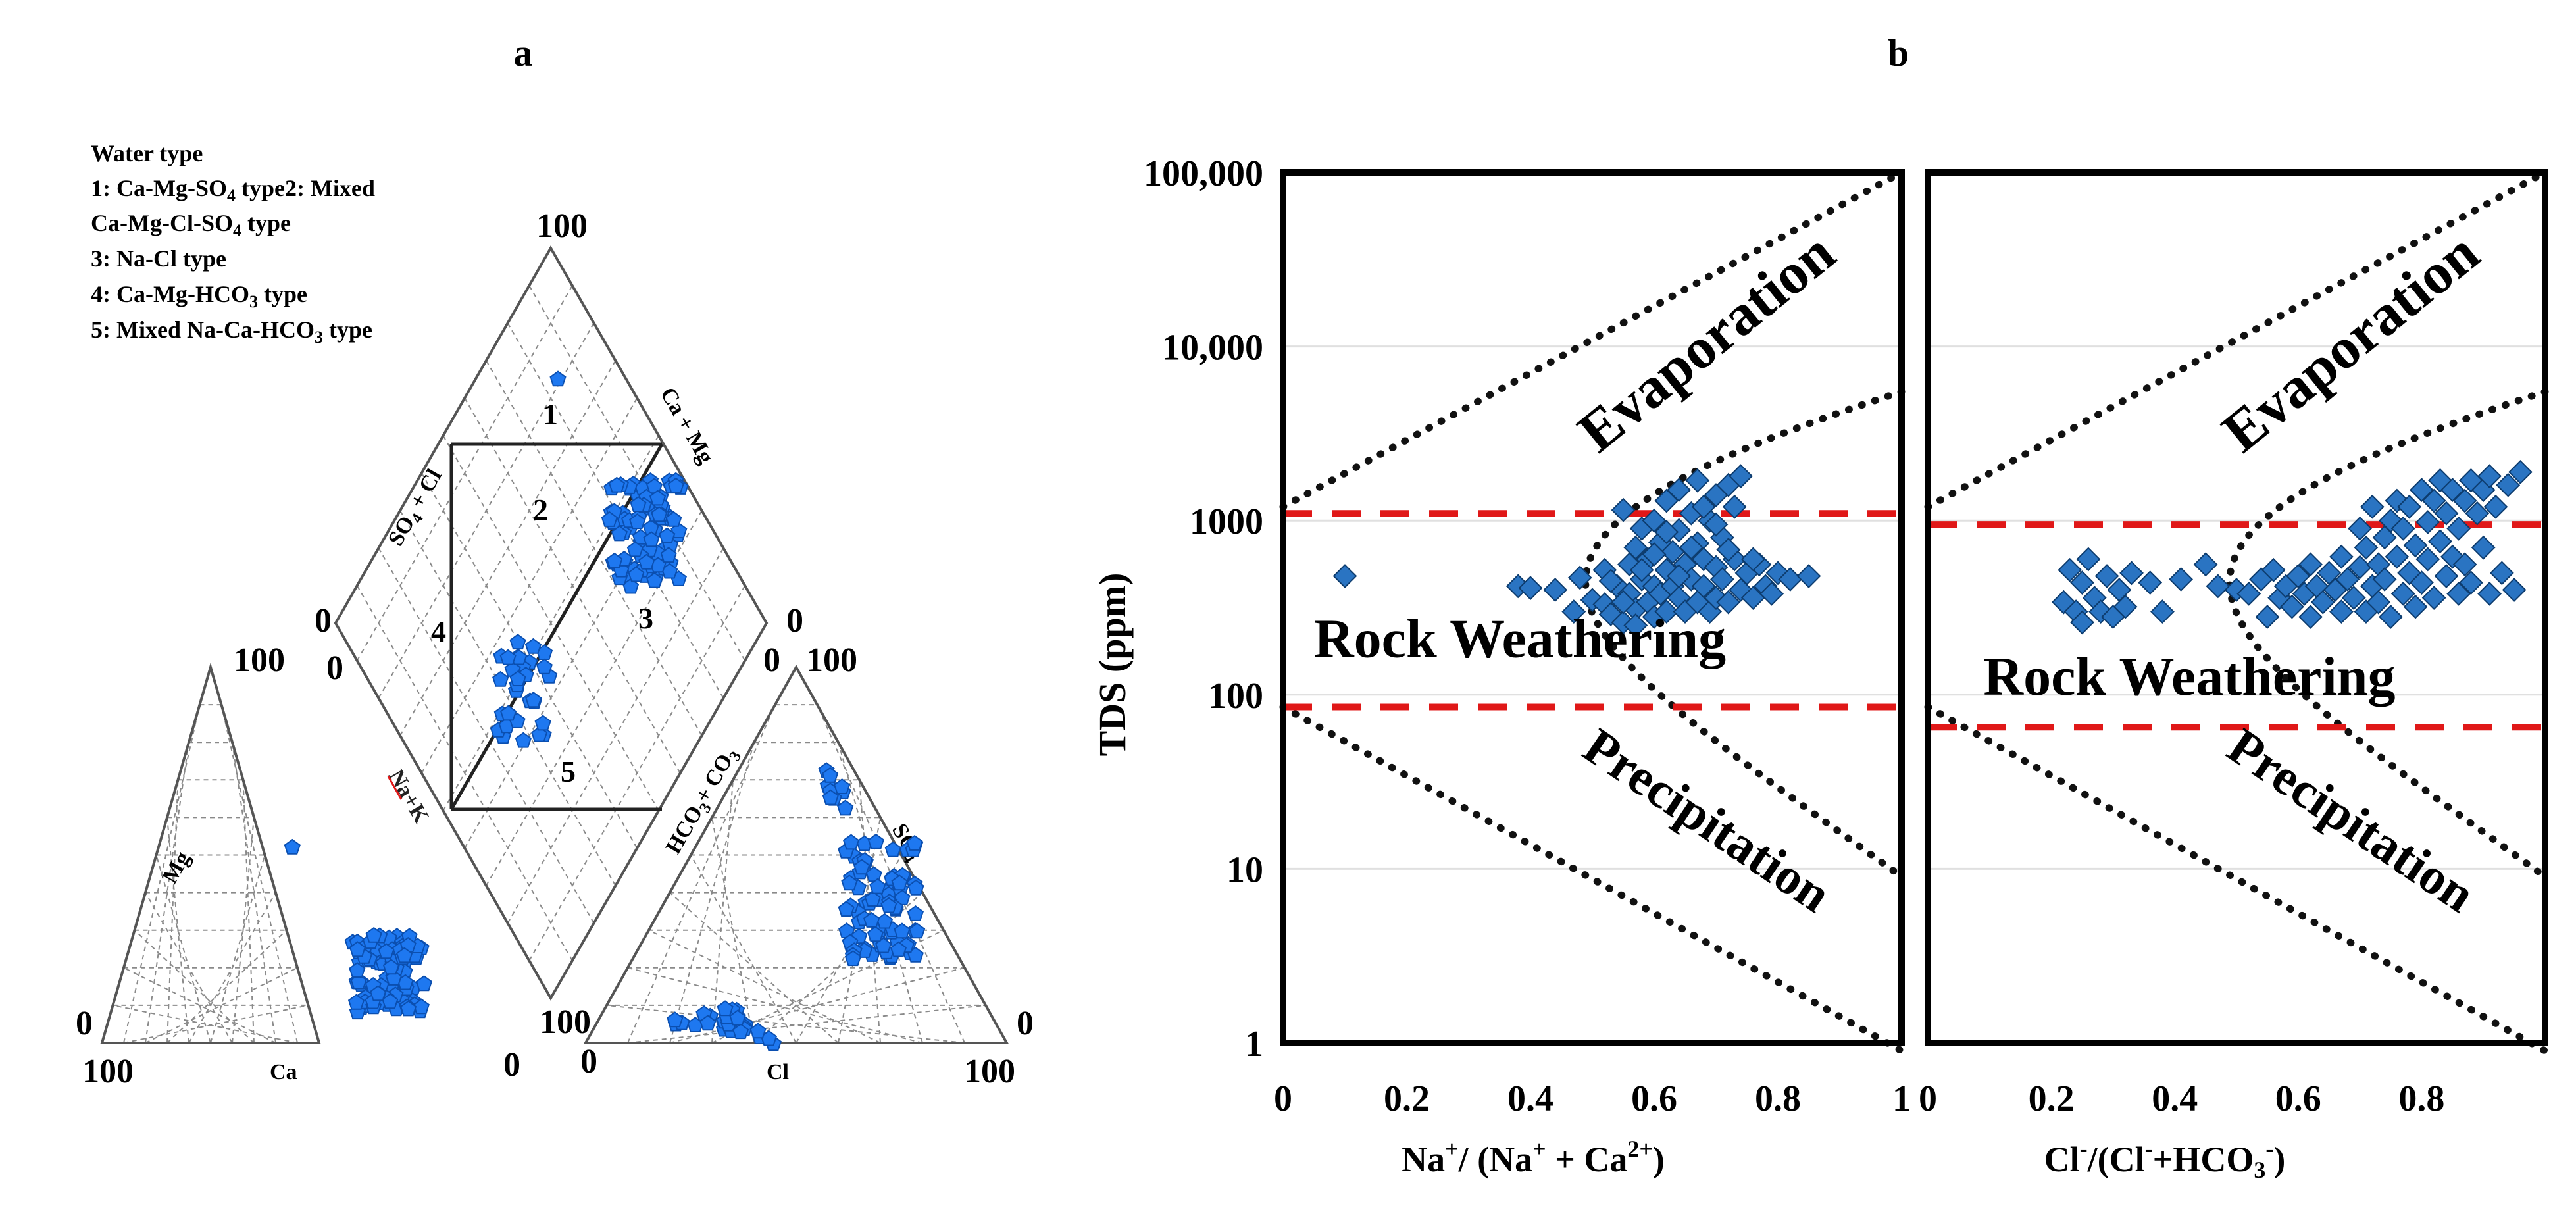 The image size is (2576, 1212). What do you see at coordinates (1203, 173) in the screenshot?
I see `y-tick-label: 100,000` at bounding box center [1203, 173].